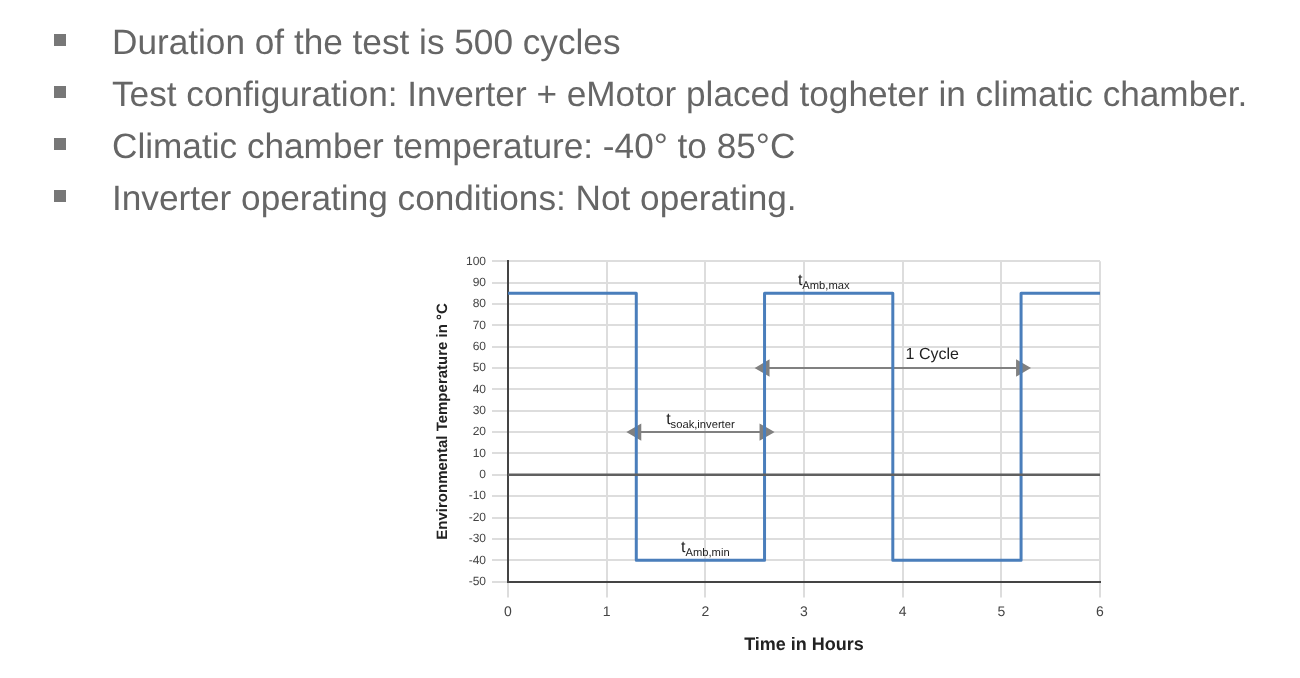 This screenshot has width=1300, height=678. What do you see at coordinates (366, 42) in the screenshot?
I see `text: Duration of the test is 500 cycles` at bounding box center [366, 42].